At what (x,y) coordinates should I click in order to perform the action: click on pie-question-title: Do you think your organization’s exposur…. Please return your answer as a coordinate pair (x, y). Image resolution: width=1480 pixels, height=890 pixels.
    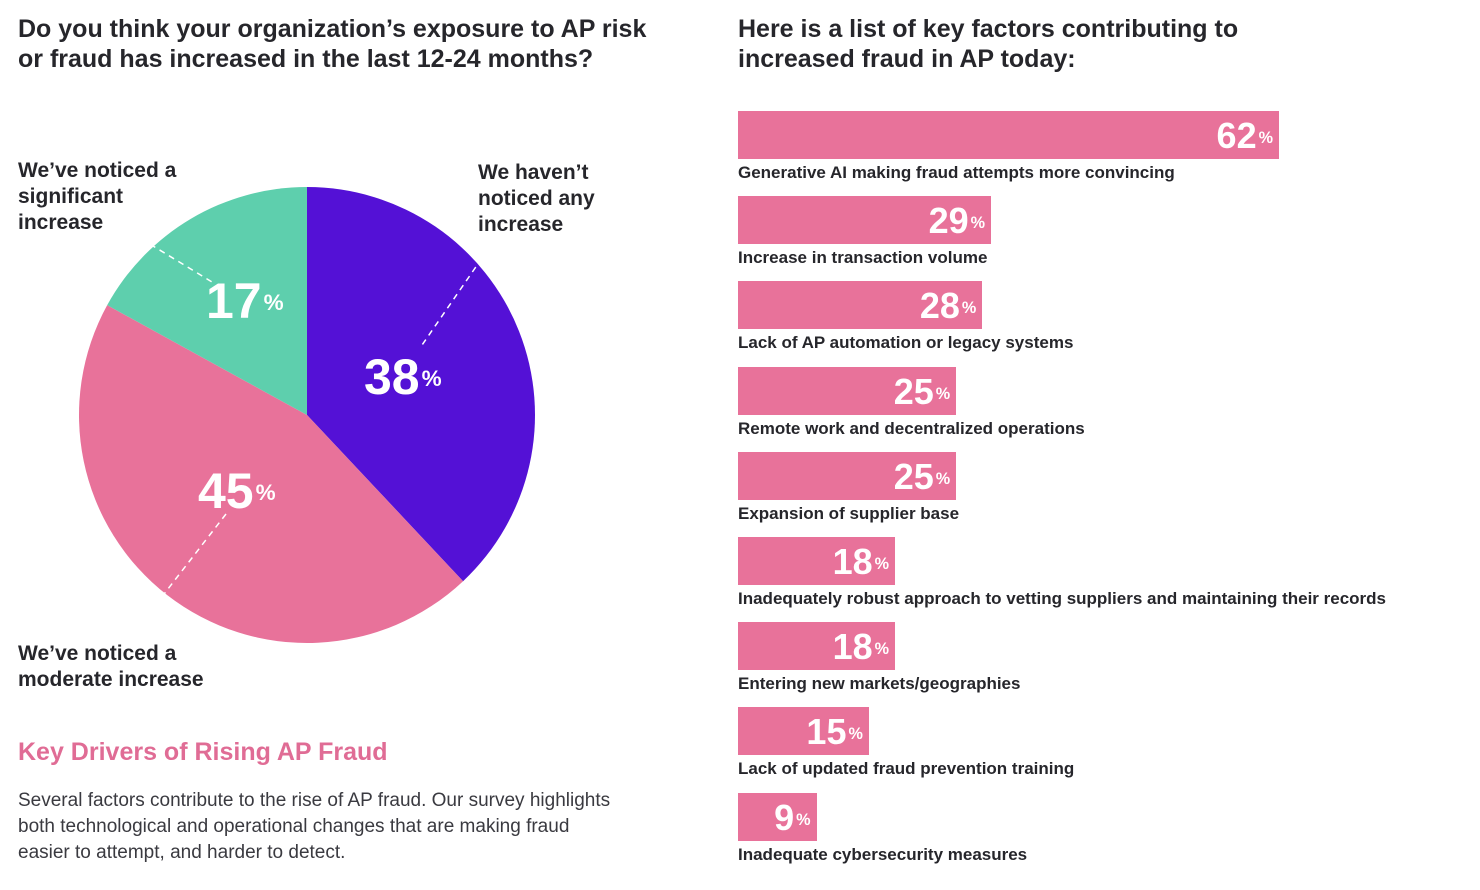
    Looking at the image, I should click on (332, 44).